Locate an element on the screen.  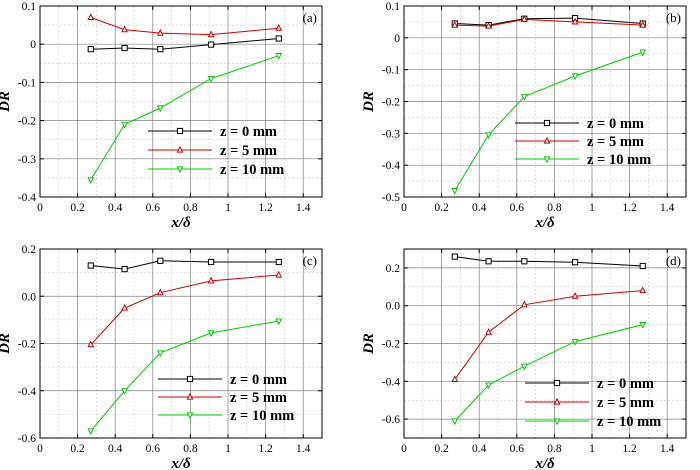
y-tick-label: -0.3 is located at coordinates (391, 134).